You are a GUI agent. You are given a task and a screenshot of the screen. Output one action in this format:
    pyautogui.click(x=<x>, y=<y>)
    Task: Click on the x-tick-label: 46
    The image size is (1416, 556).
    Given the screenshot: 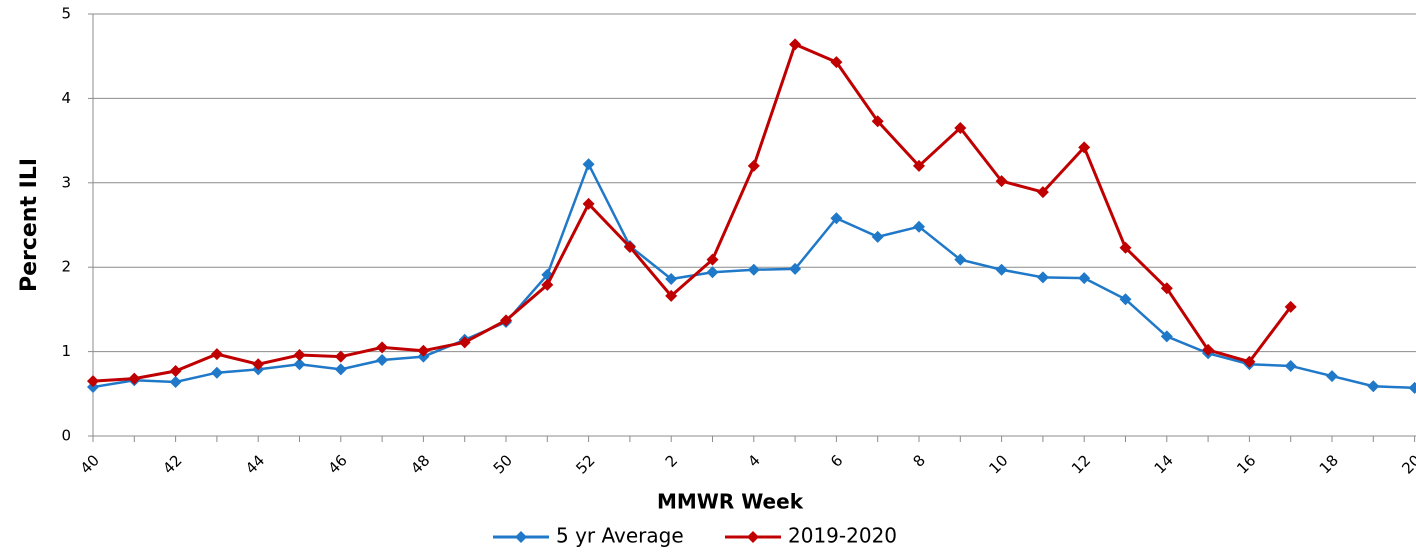 What is the action you would take?
    pyautogui.click(x=338, y=464)
    